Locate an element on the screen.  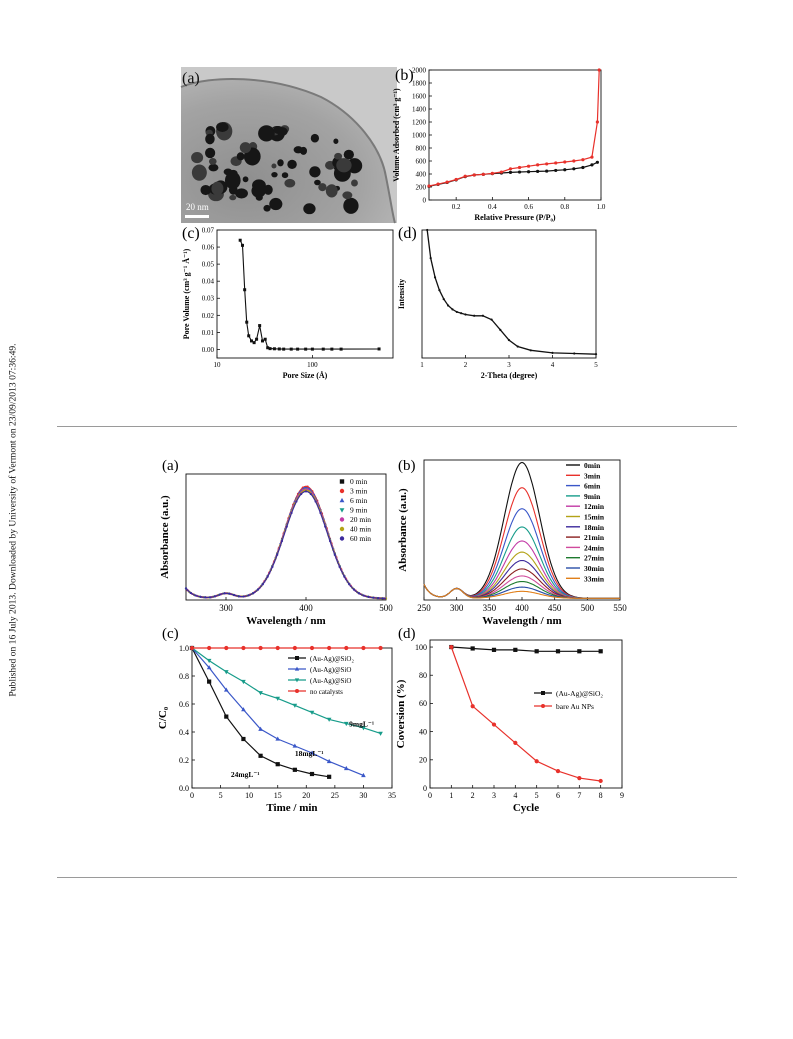
x-tick-label: 30 is located at coordinates (363, 795).